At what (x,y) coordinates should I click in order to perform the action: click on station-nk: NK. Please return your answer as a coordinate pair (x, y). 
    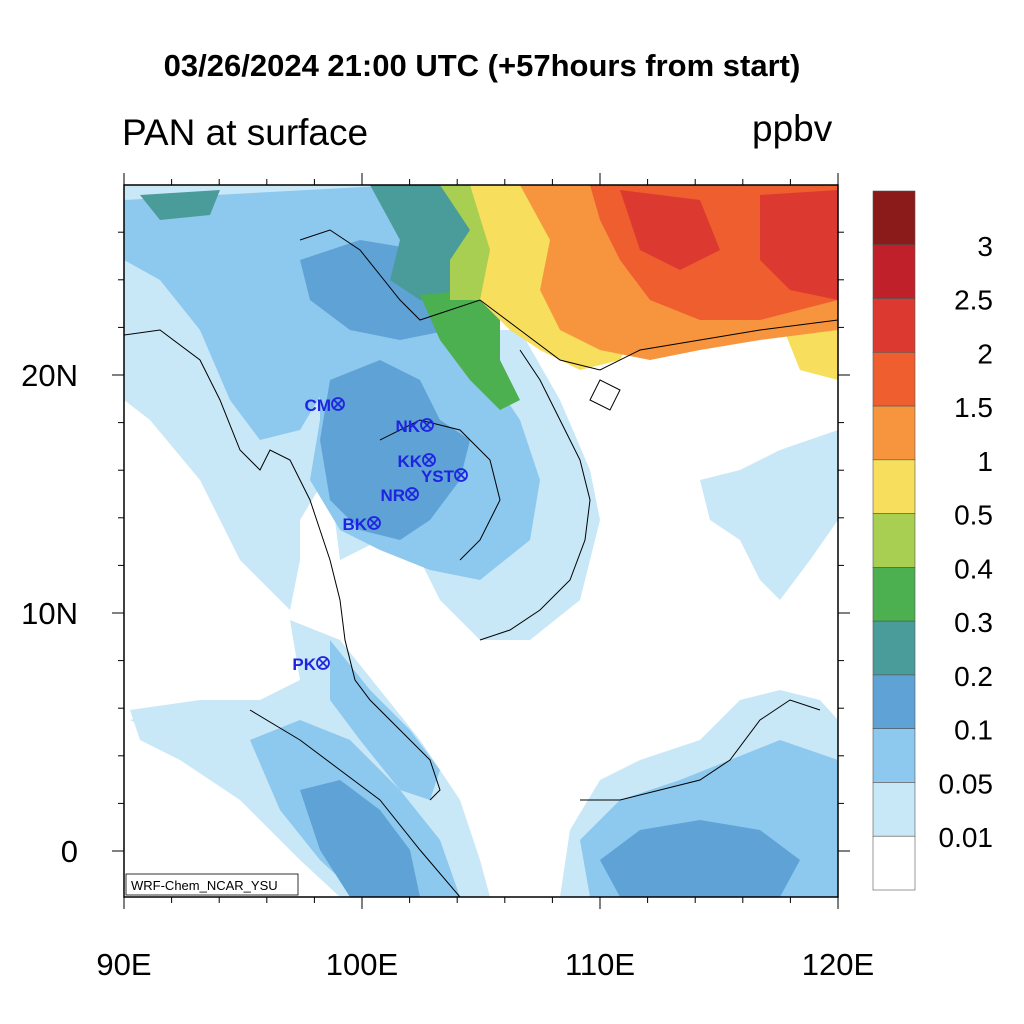
    Looking at the image, I should click on (414, 426).